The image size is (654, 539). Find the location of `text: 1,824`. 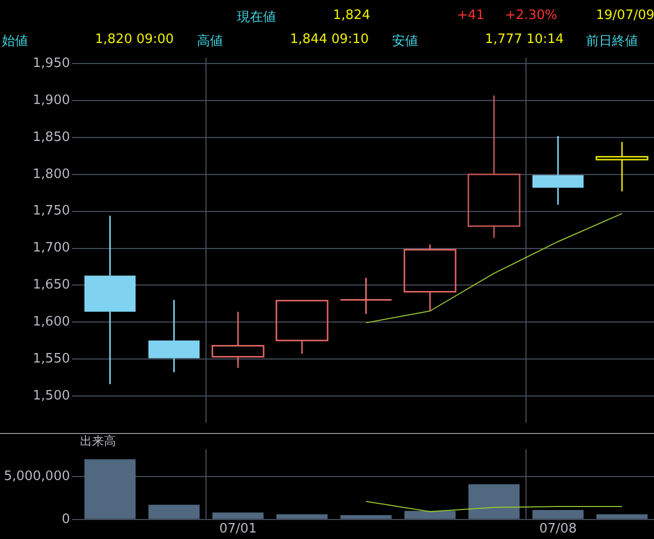

text: 1,824 is located at coordinates (351, 15).